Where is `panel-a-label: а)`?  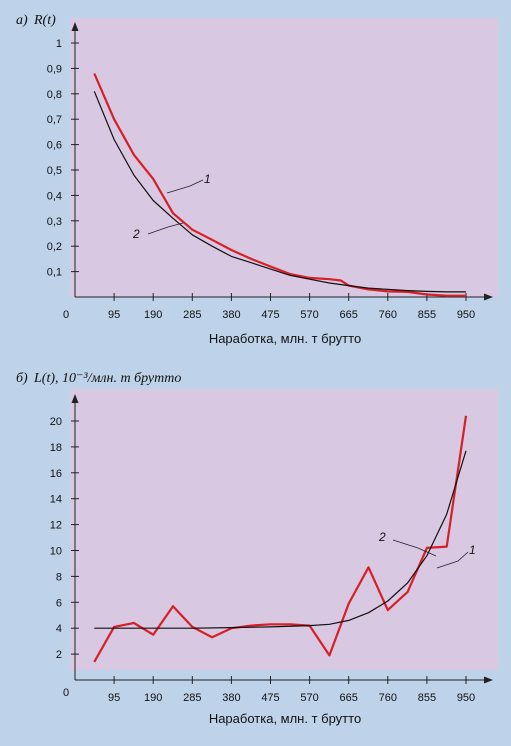 panel-a-label: а) is located at coordinates (22, 20).